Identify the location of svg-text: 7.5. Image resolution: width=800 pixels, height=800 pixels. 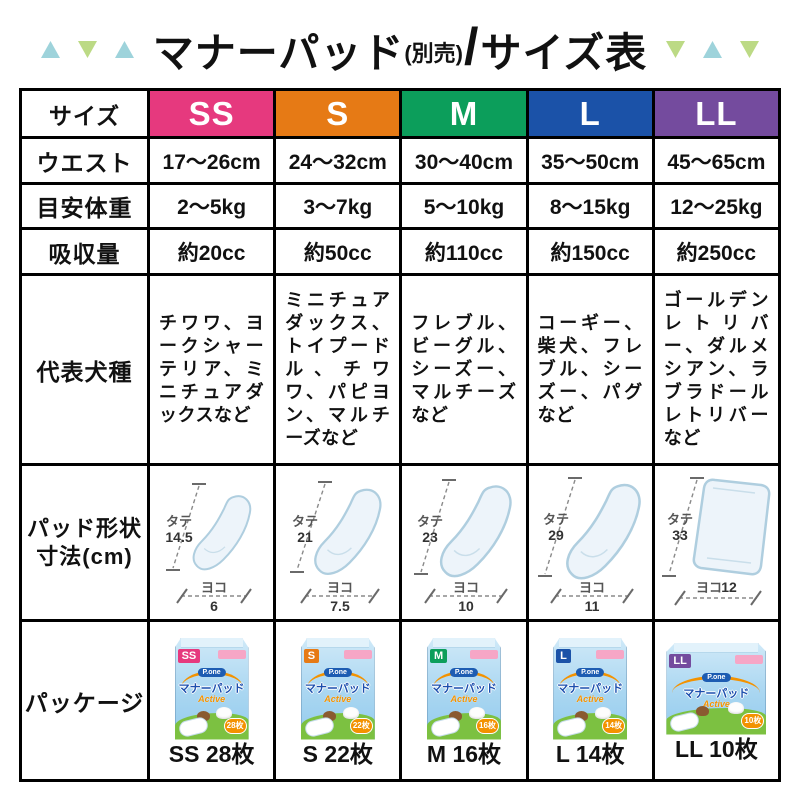
(340, 606).